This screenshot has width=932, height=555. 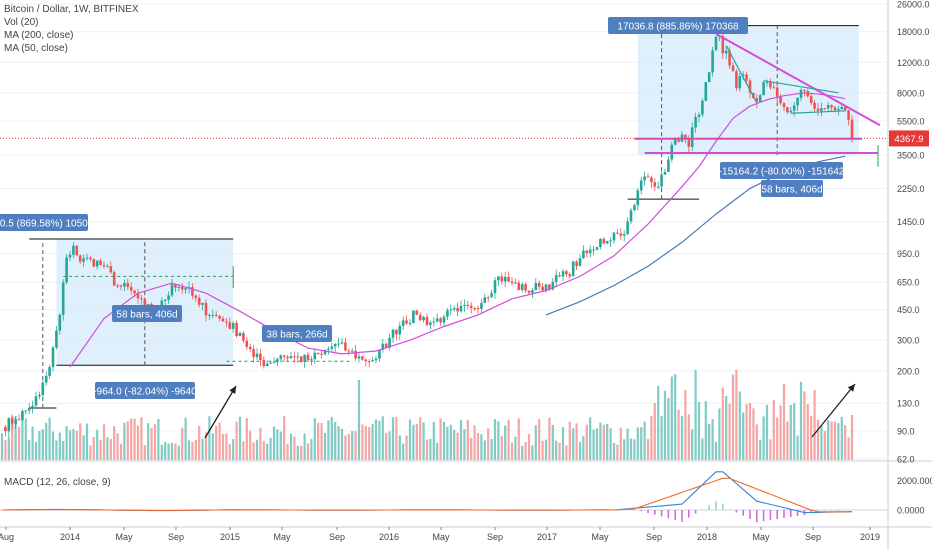 What do you see at coordinates (782, 172) in the screenshot?
I see `annotation-label: -15164.2 (-80.00%) -151642` at bounding box center [782, 172].